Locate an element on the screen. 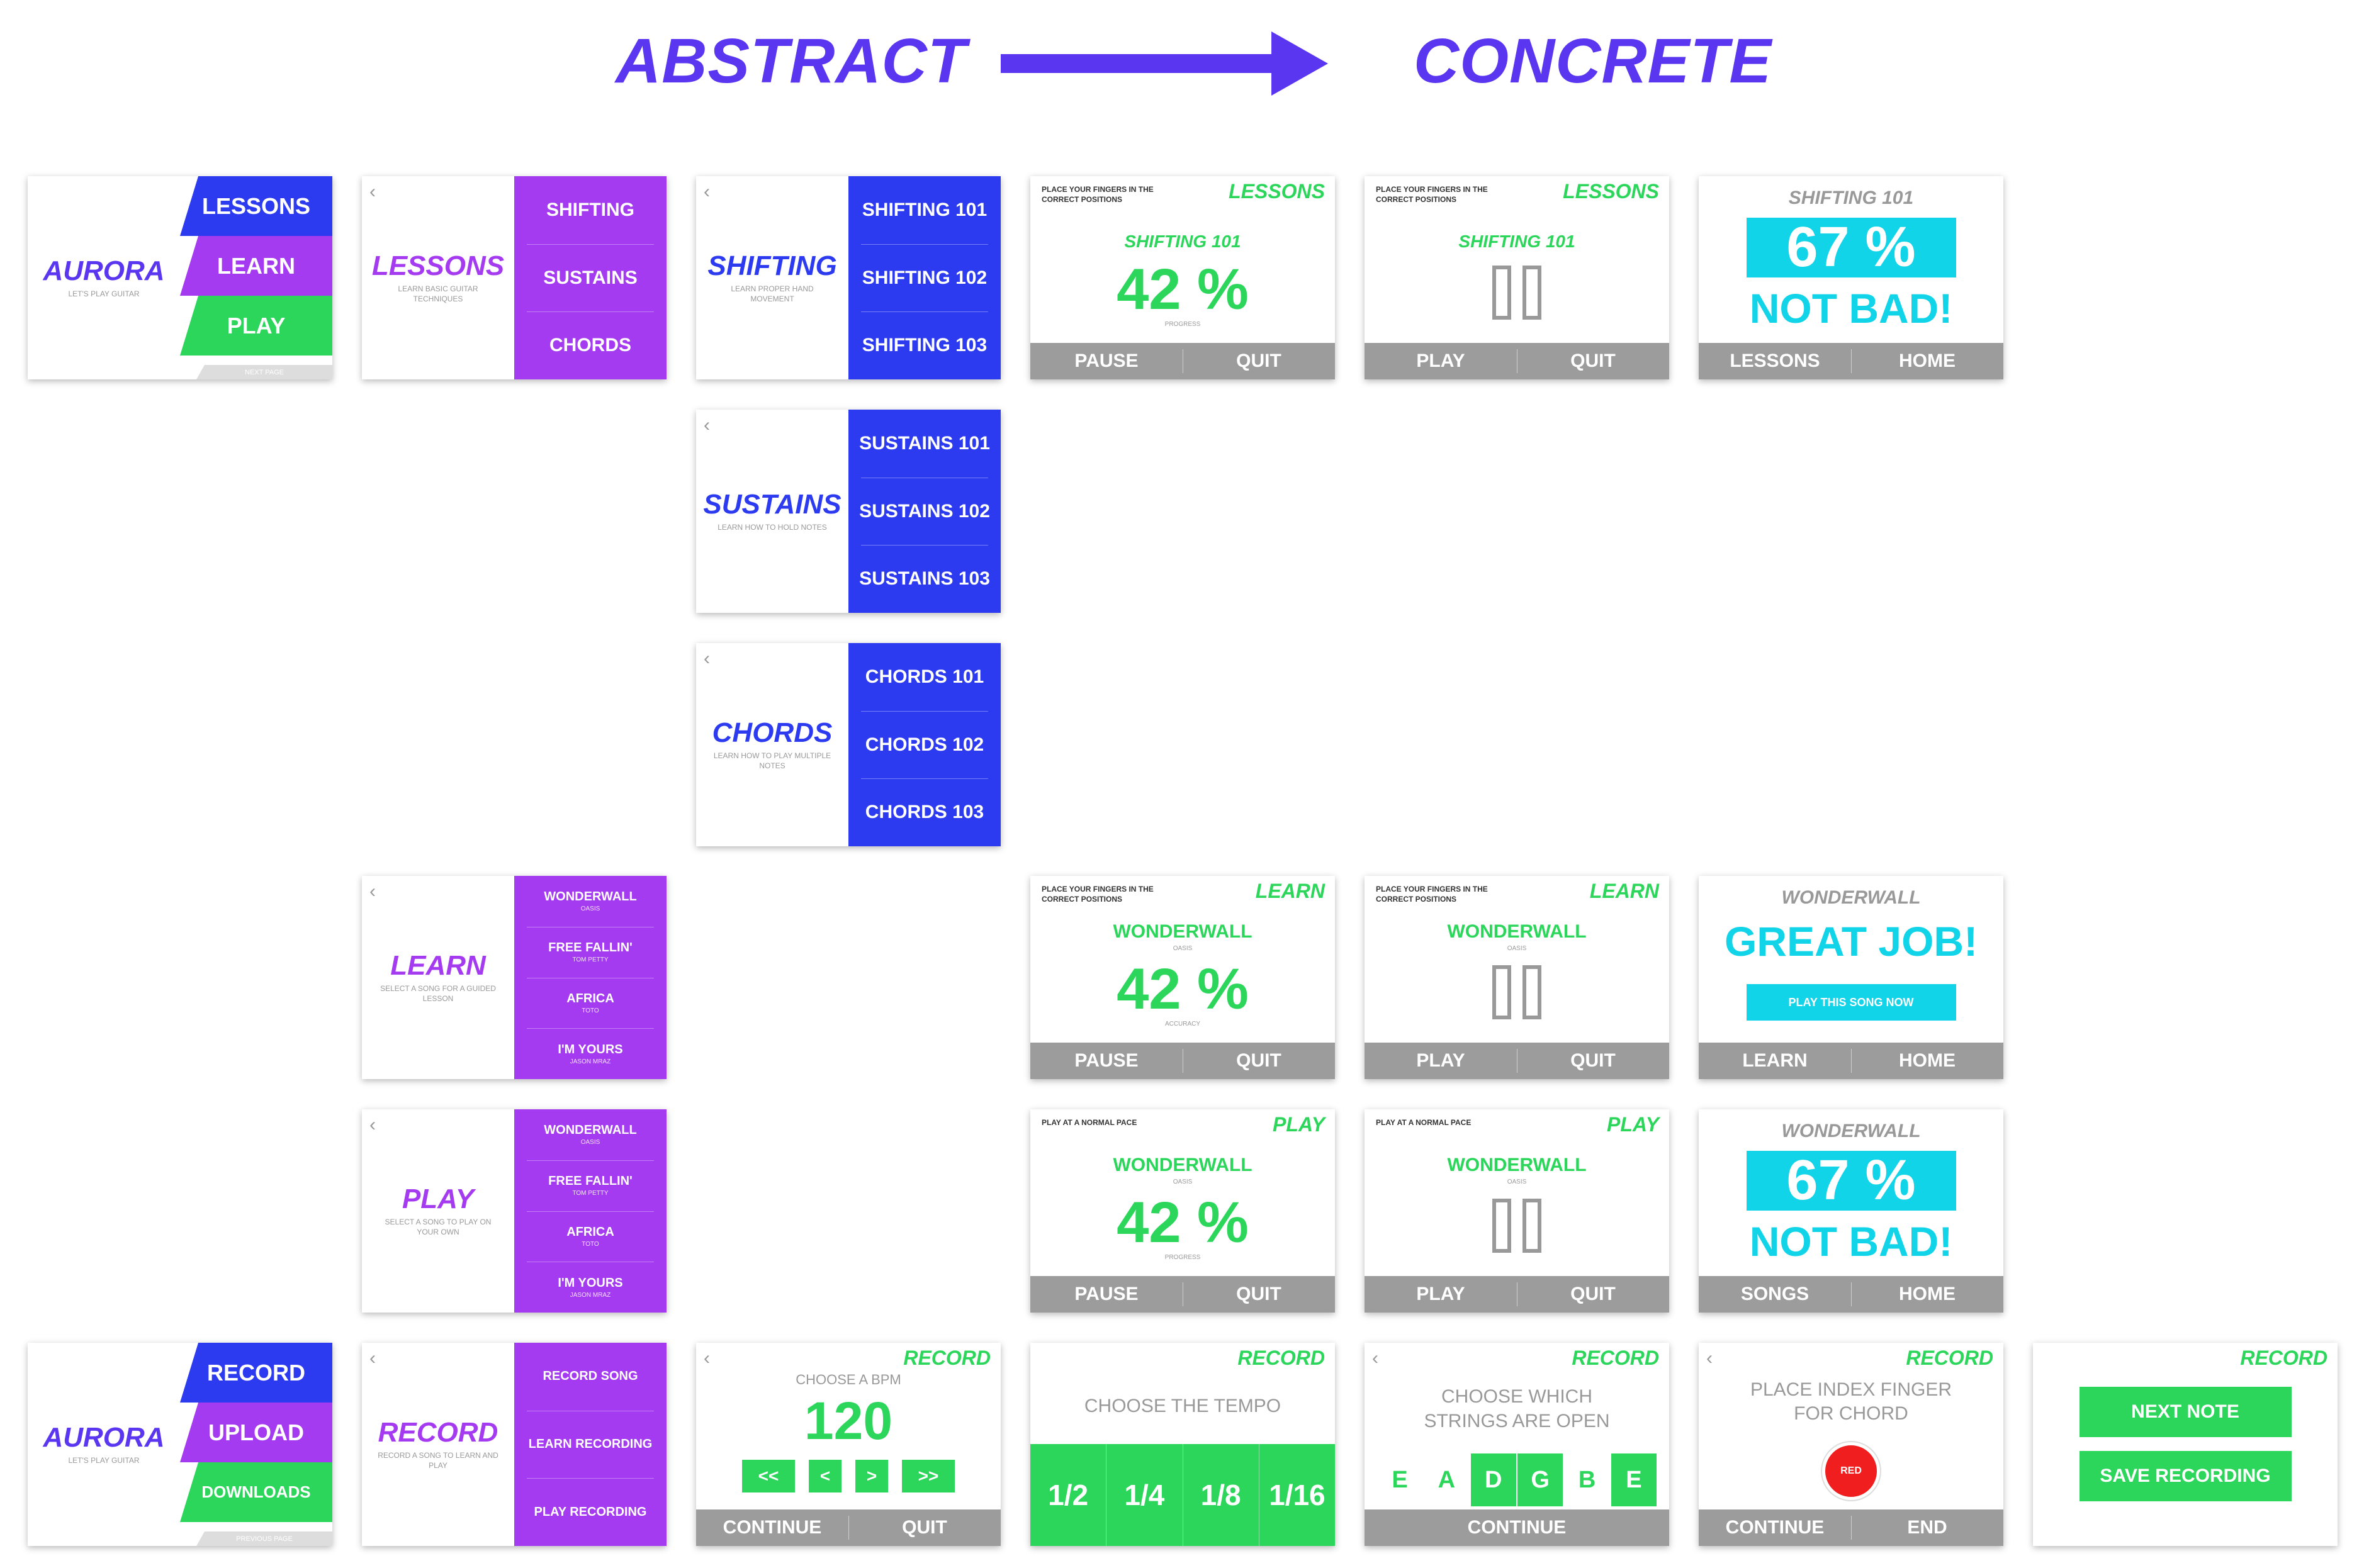 This screenshot has height=1568, width=2364. menu-item-sustains: SUSTAINS is located at coordinates (590, 278).